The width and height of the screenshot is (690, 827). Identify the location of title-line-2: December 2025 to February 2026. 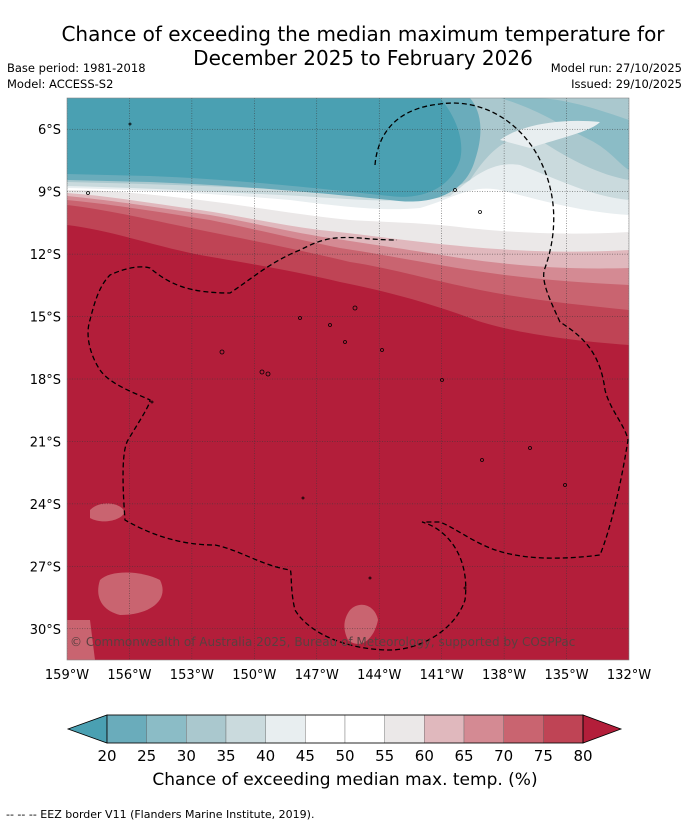
(363, 58).